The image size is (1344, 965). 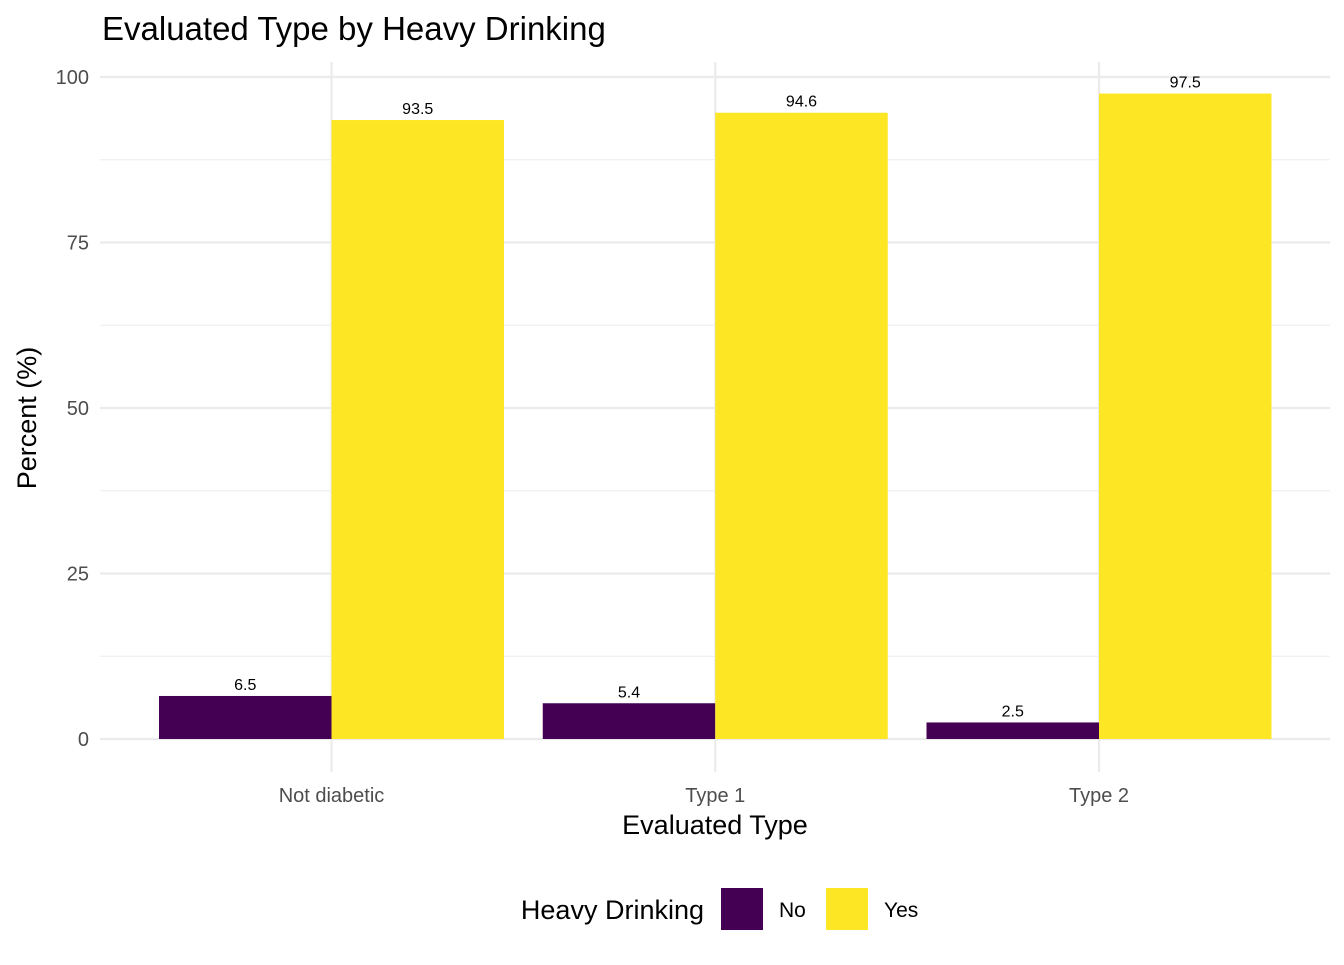 I want to click on x-axis-ticks: Not diabetic Type 1 Type 2, so click(x=704, y=796).